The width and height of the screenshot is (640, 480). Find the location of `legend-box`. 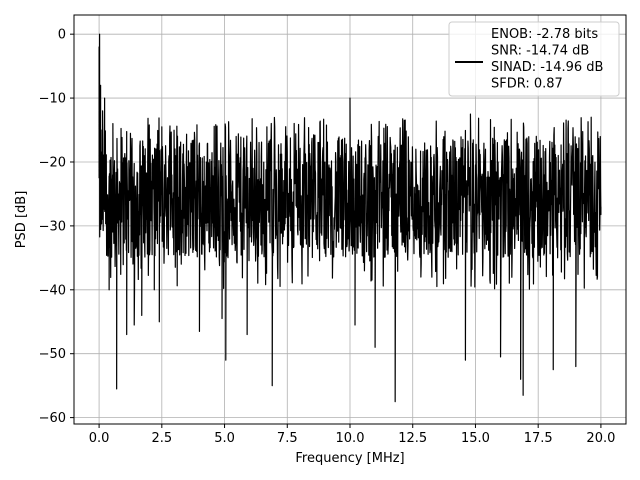

legend-box is located at coordinates (534, 59).